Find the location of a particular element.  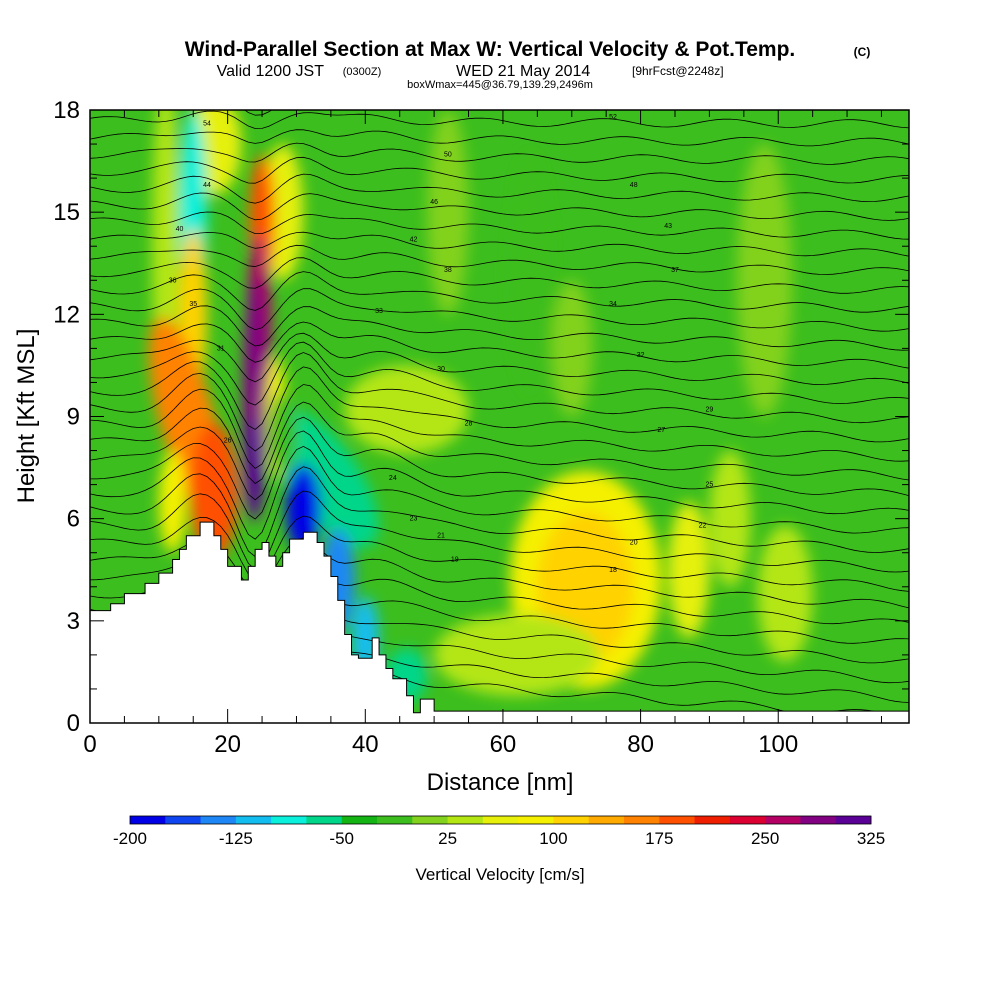

subtitle-forecast: [9hrFcst@2248z] is located at coordinates (678, 71).